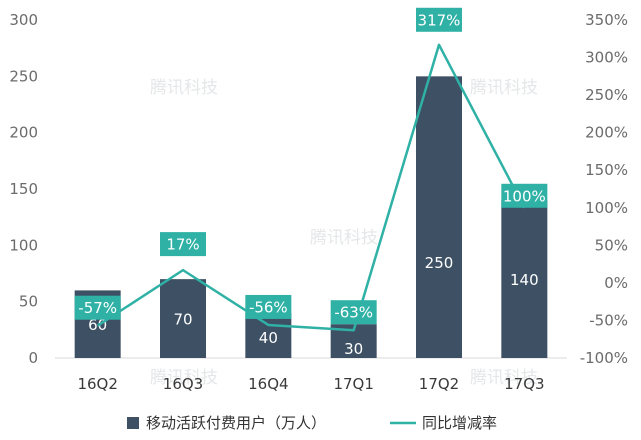 The image size is (641, 440). Describe the element at coordinates (268, 384) in the screenshot. I see `x-tick-label: 16Q4` at that location.